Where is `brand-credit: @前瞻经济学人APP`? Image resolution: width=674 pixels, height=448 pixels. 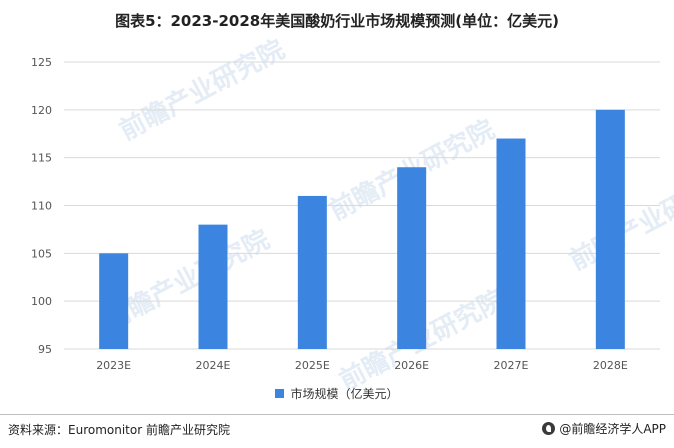
brand-credit: @前瞻经济学人APP is located at coordinates (604, 428).